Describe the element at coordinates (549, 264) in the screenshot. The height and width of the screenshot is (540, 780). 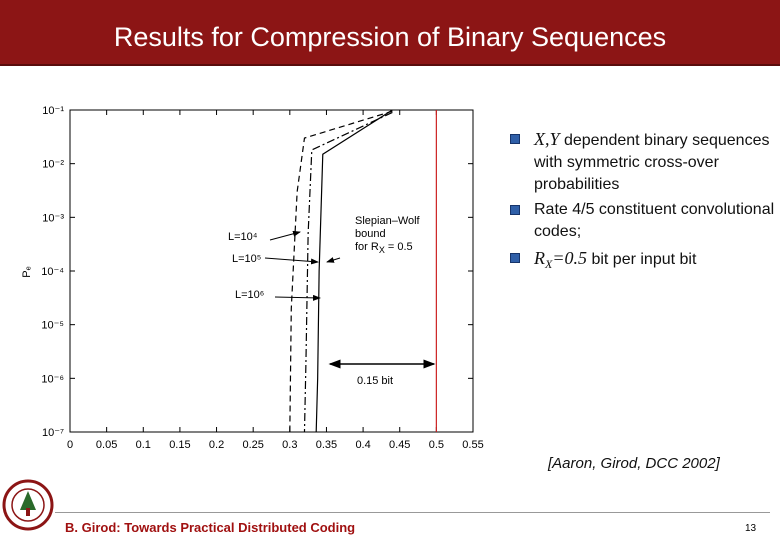
I see `math-sub: X` at that location.